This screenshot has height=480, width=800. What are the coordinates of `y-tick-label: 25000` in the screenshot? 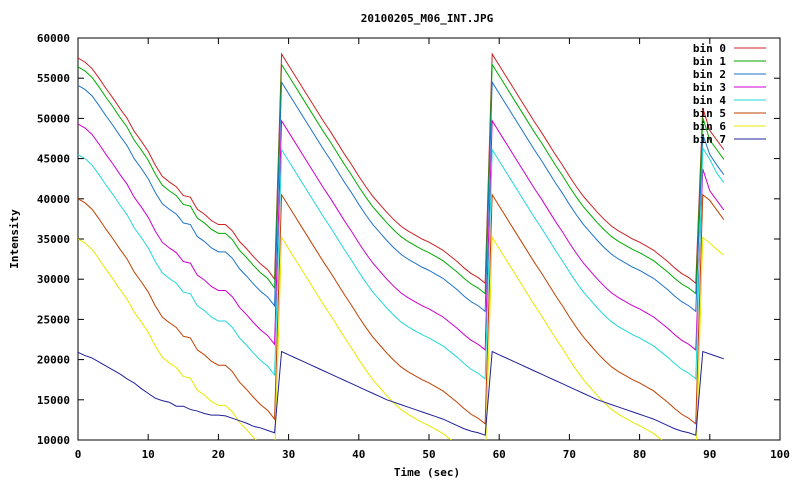 It's located at (53, 319).